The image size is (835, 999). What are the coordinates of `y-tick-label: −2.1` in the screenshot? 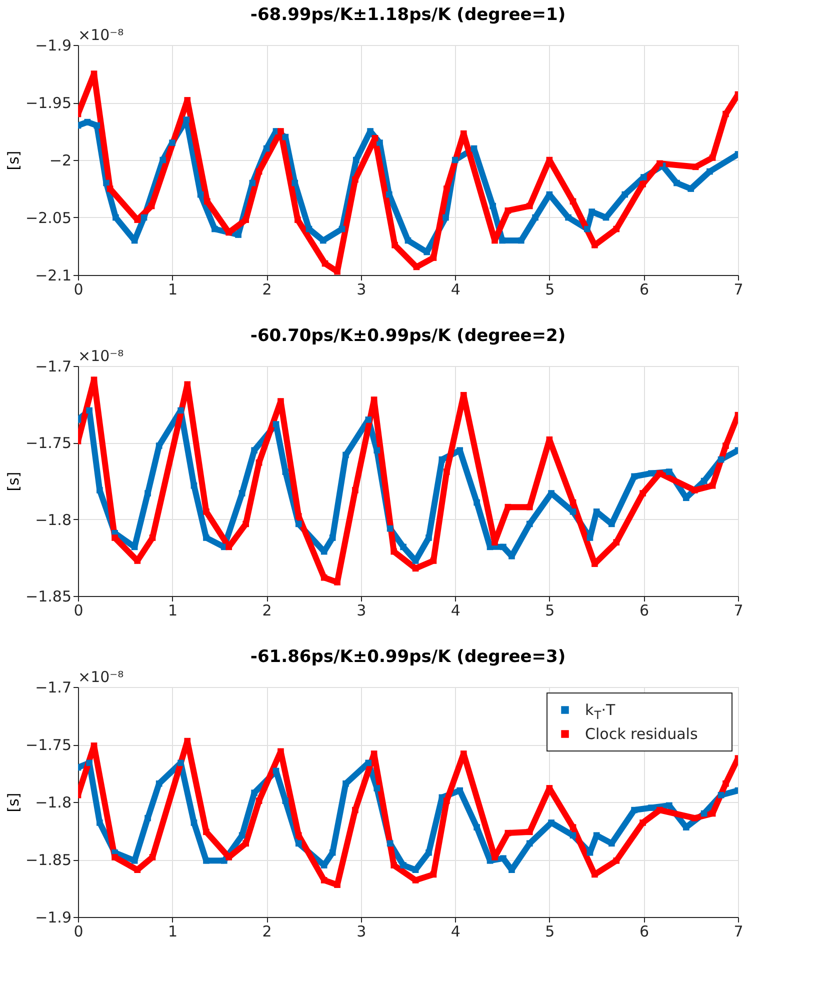 It's located at (53, 275).